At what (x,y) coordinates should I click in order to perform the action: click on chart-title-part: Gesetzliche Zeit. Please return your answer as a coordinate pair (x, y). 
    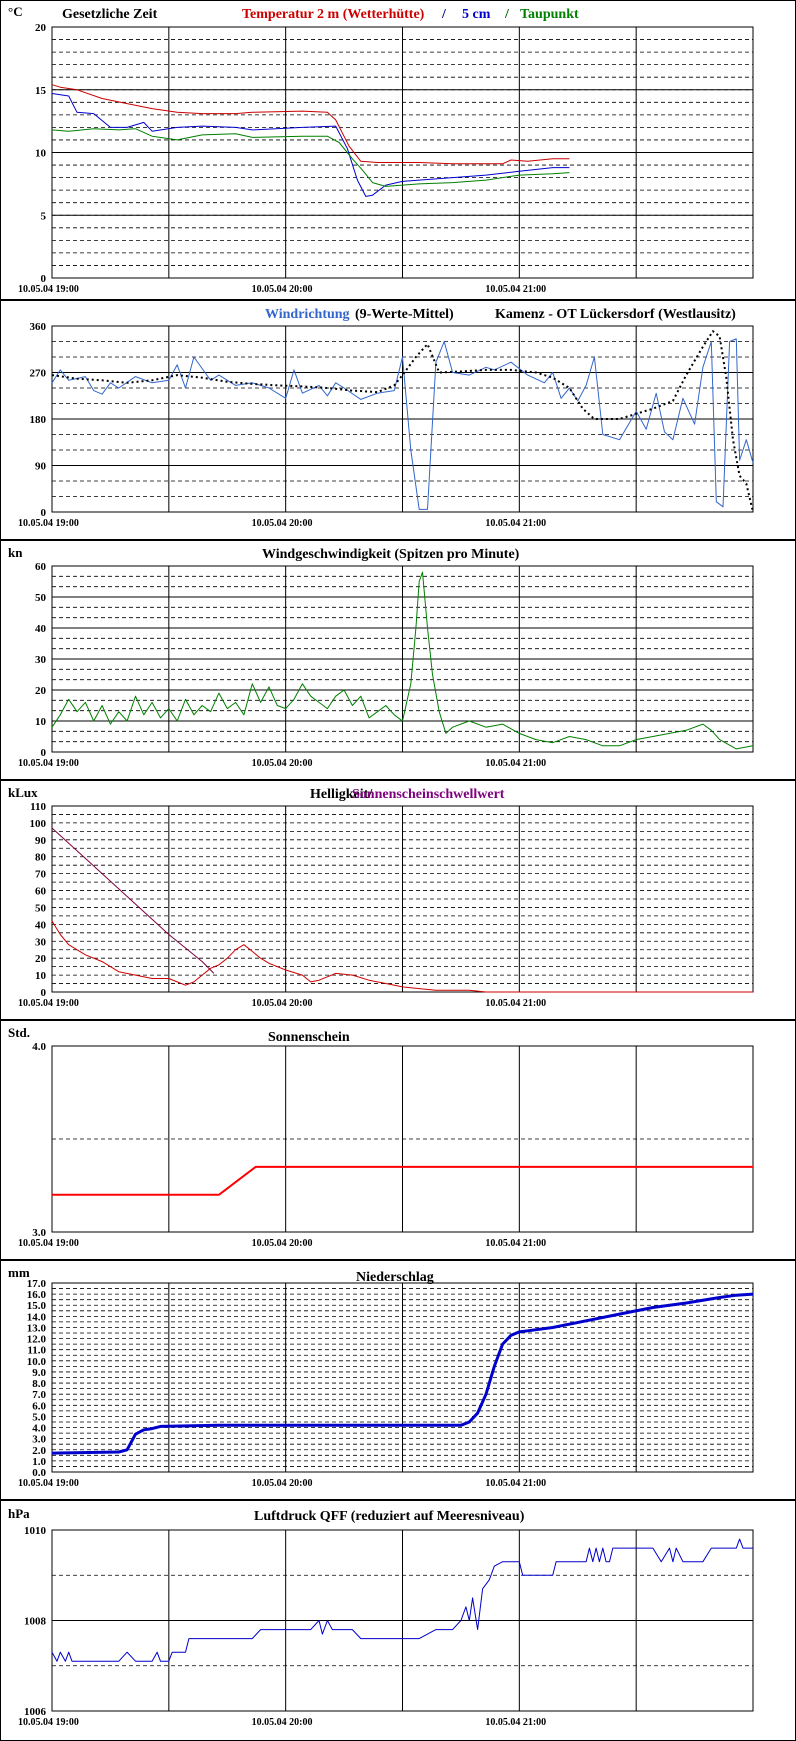
    Looking at the image, I should click on (110, 14).